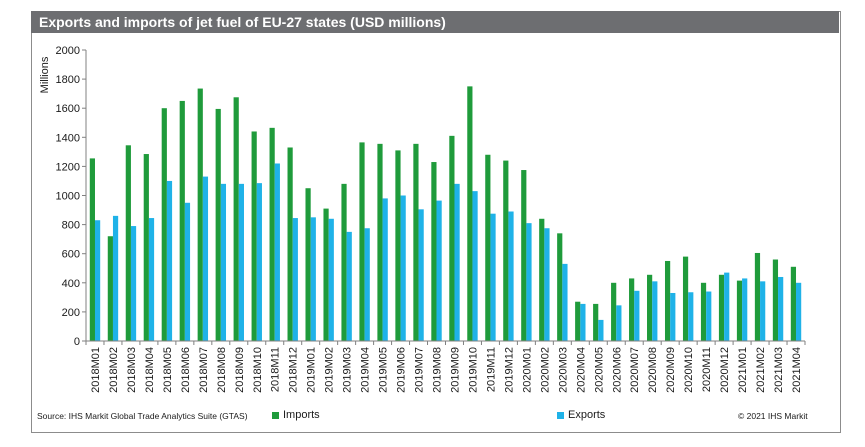  I want to click on x-tick-label: 2019M08, so click(438, 370).